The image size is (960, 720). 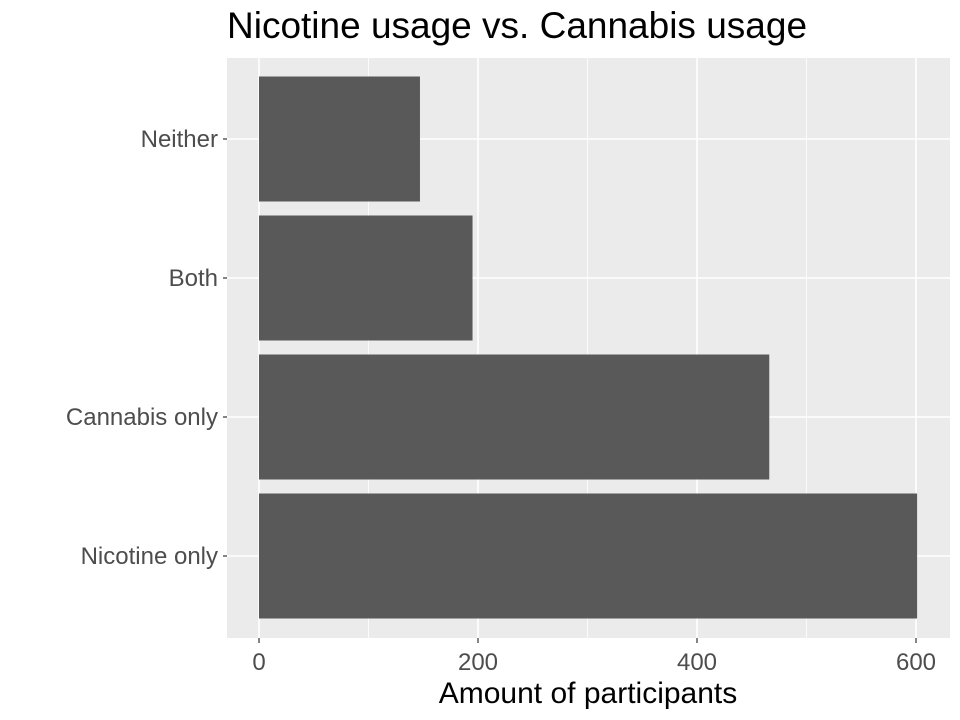 I want to click on x-tick-label: 400, so click(x=697, y=662).